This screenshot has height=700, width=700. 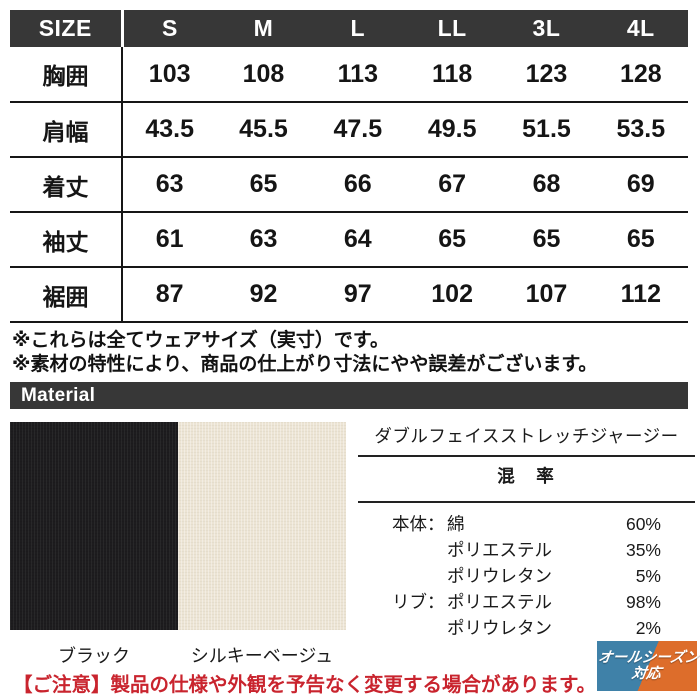 I want to click on badge-line2: 対応, so click(x=646, y=674).